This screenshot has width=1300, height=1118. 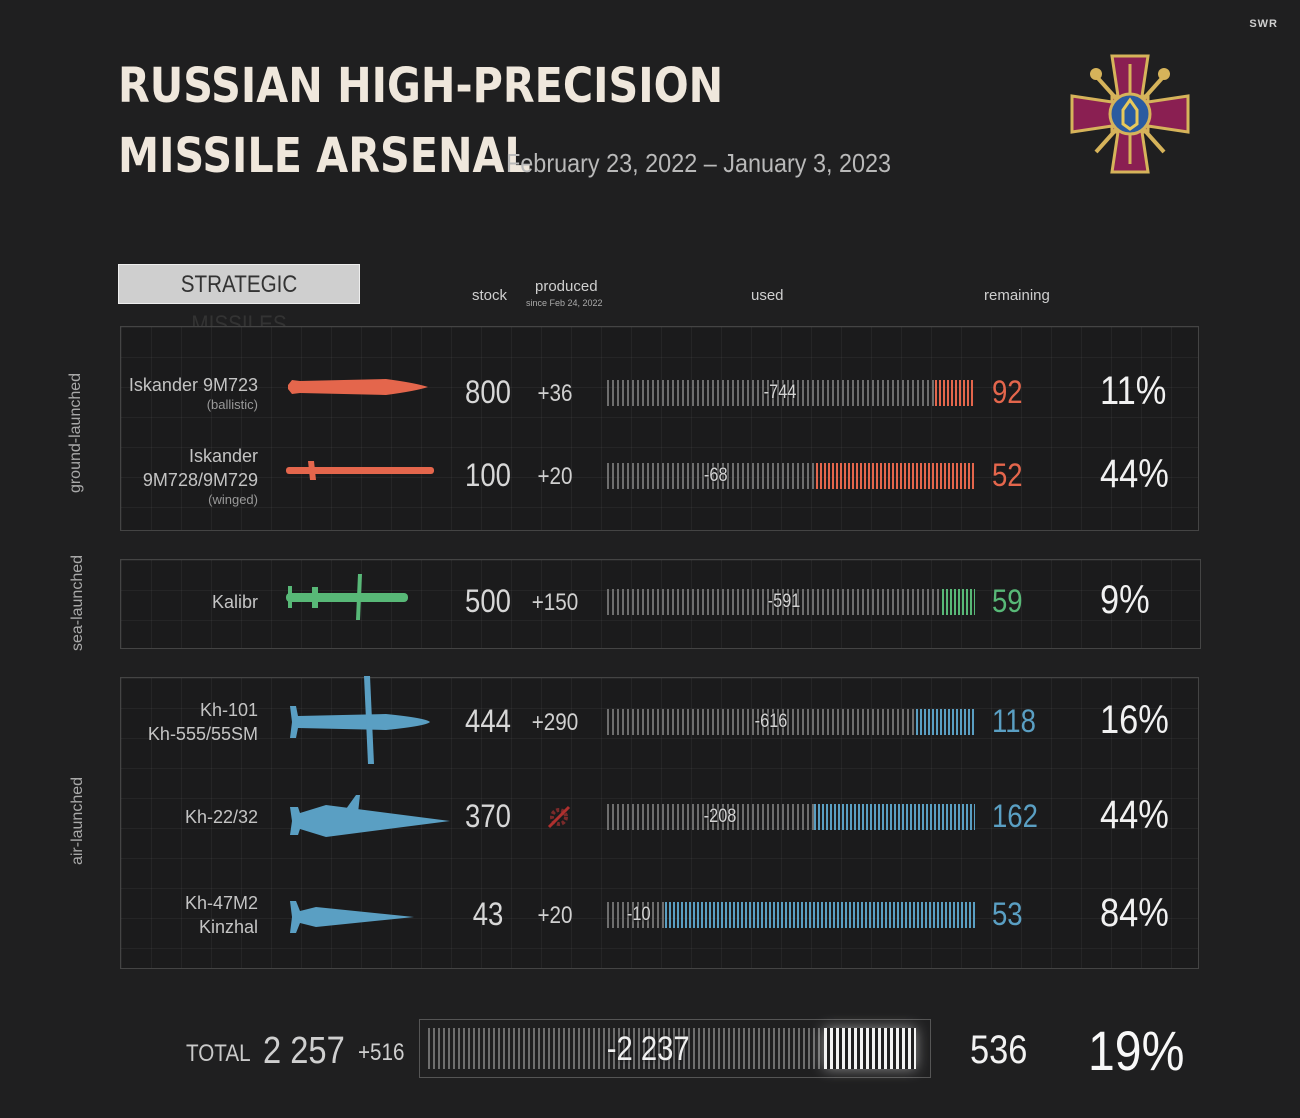 I want to click on remaining-value: 53, so click(x=1007, y=914).